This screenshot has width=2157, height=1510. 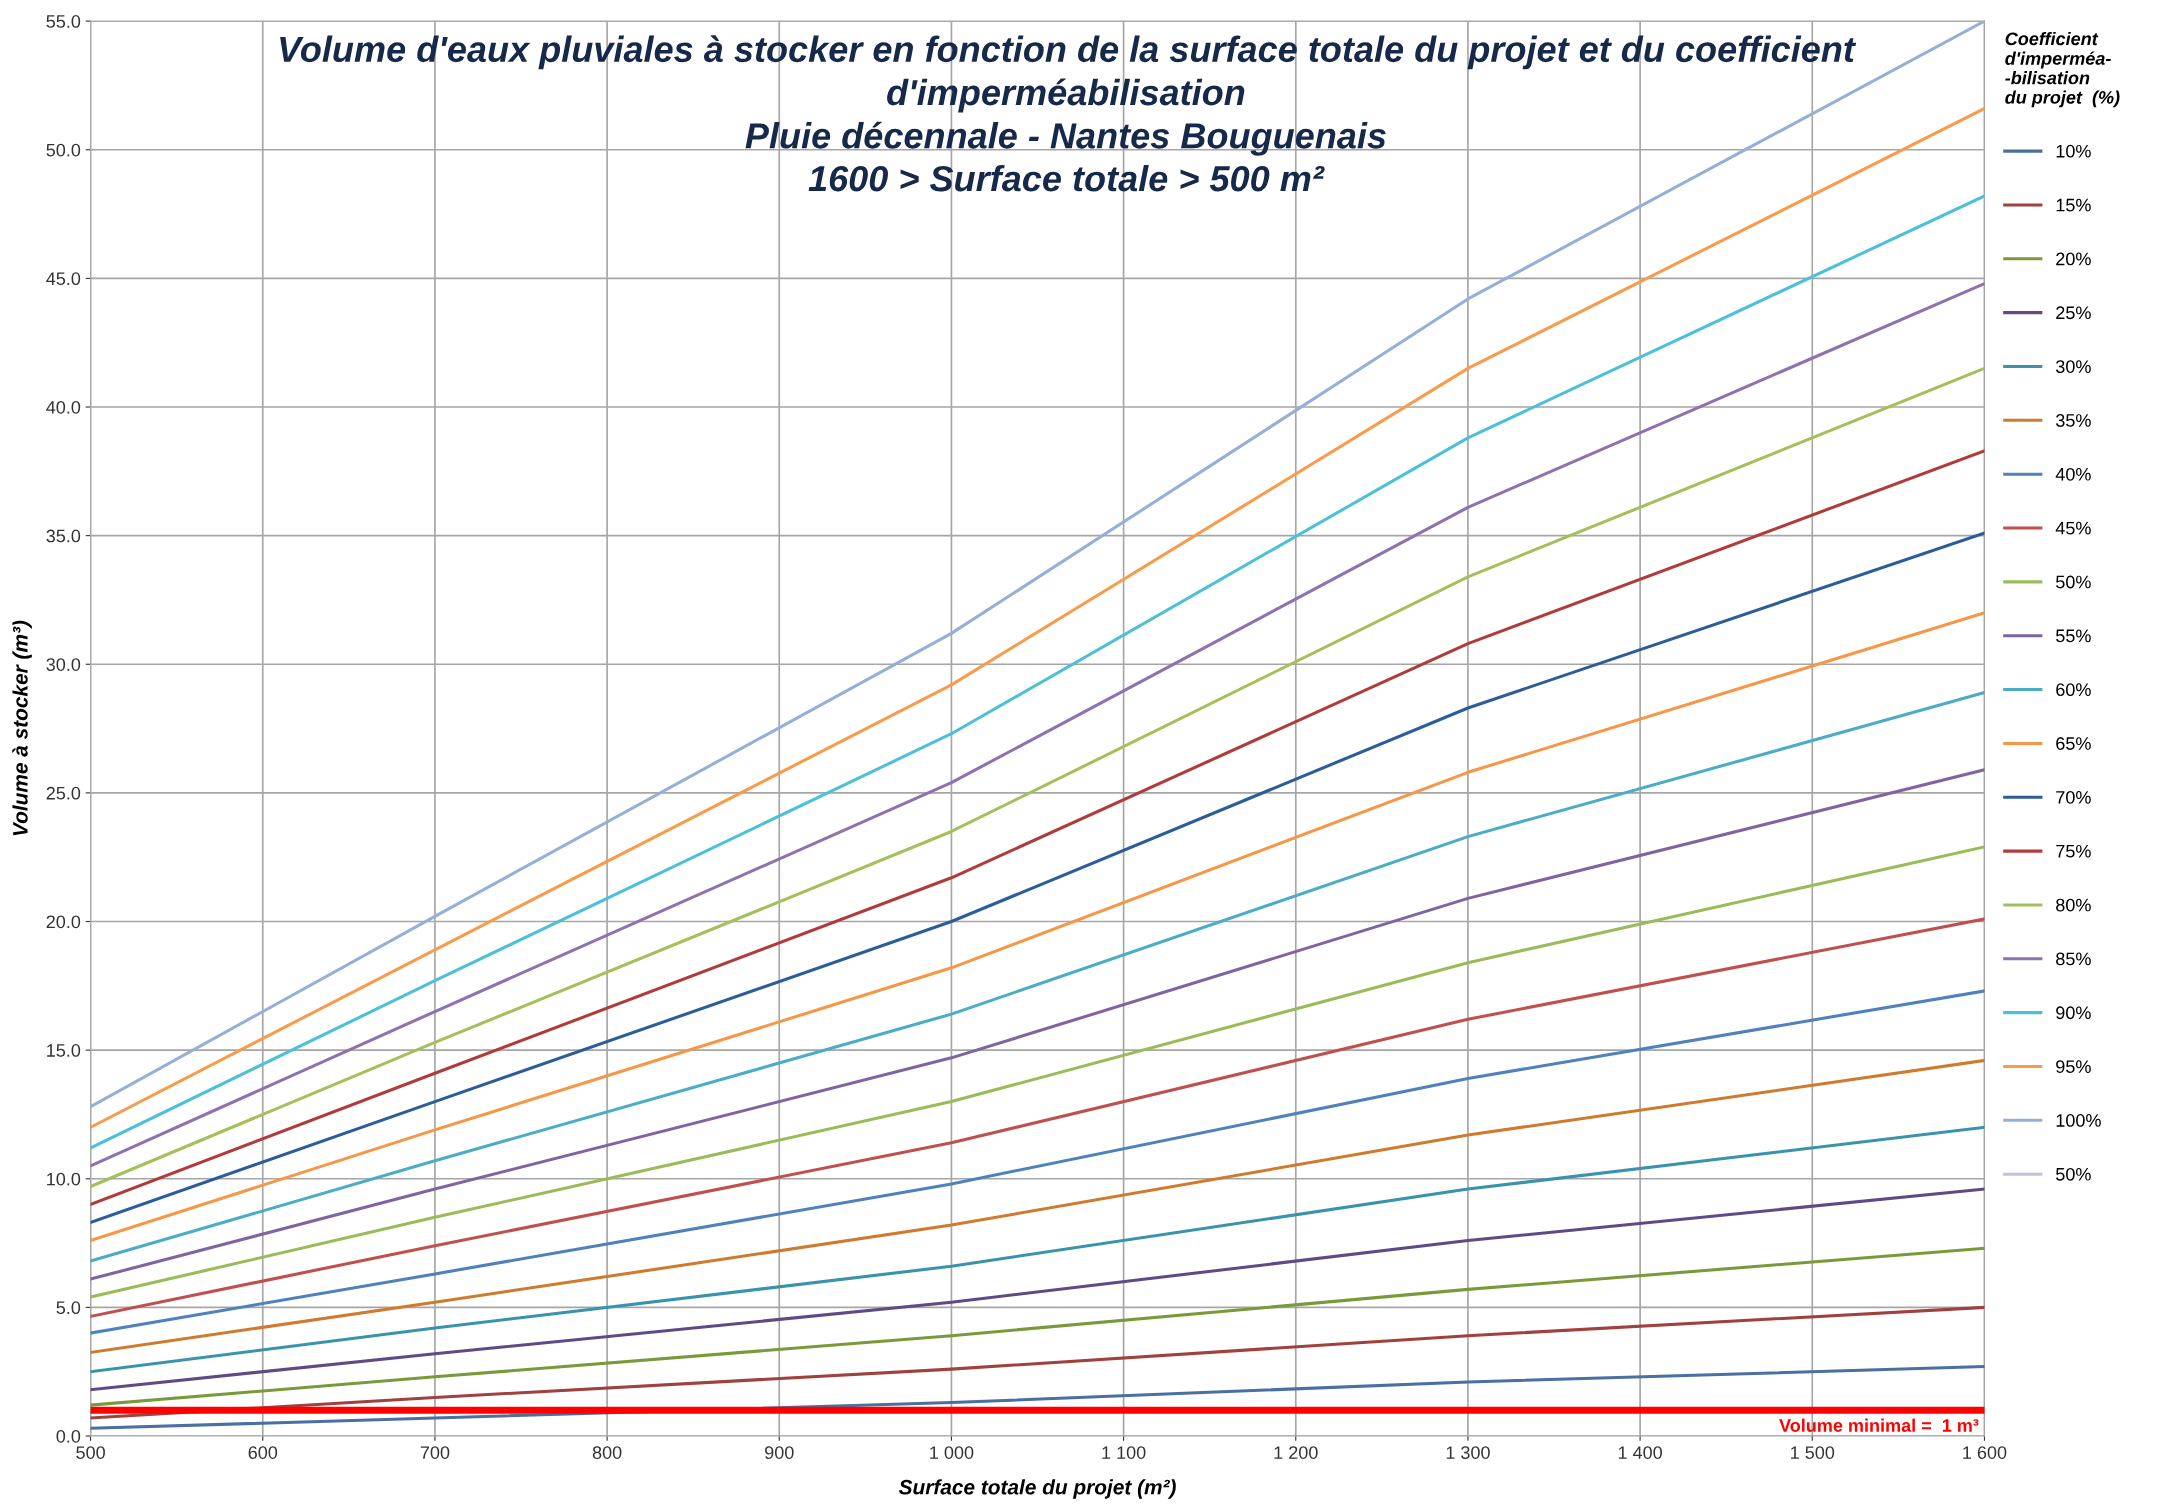 What do you see at coordinates (1468, 1452) in the screenshot?
I see `x-tick-label: 1 300` at bounding box center [1468, 1452].